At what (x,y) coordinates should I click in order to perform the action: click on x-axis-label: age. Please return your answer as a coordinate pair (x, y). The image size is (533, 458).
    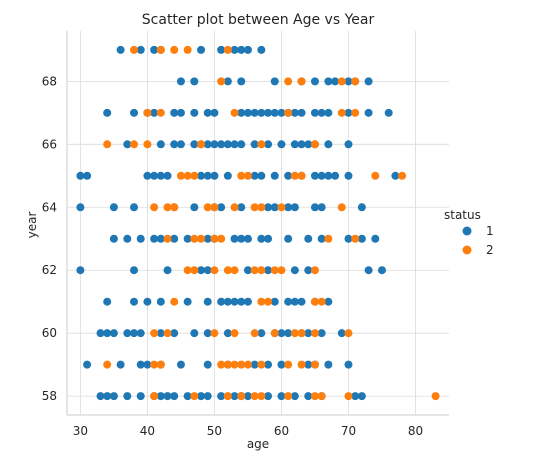
    Looking at the image, I should click on (258, 444).